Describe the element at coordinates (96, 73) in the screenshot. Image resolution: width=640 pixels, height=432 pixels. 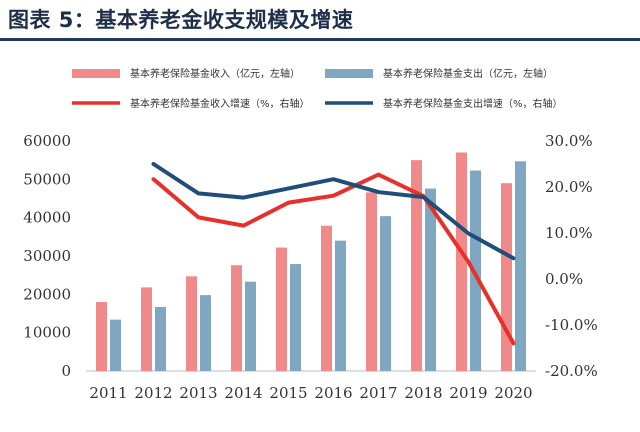
I see `legend-income-bar-swatch` at that location.